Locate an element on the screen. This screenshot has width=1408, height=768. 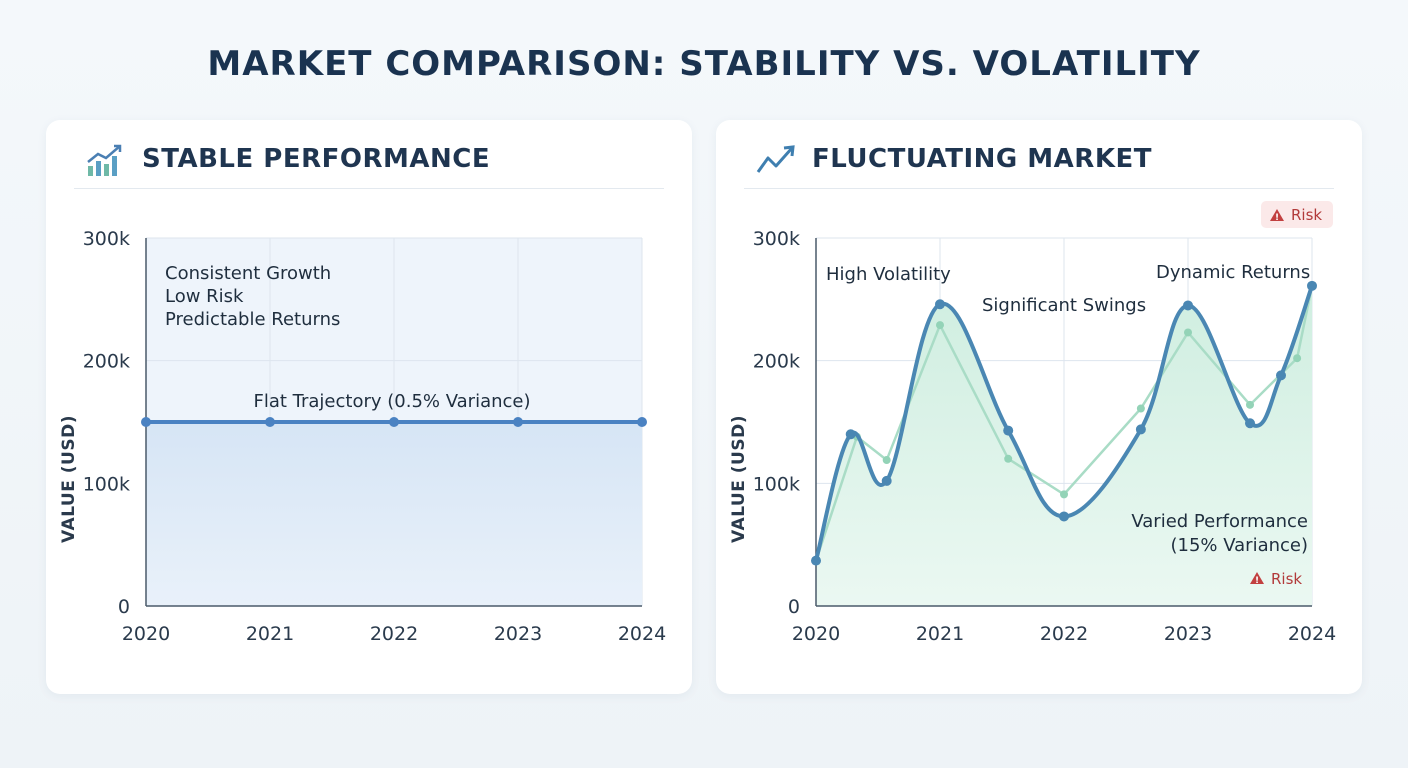
annotation-significant-swings: Significant Swings is located at coordinates (1064, 305).